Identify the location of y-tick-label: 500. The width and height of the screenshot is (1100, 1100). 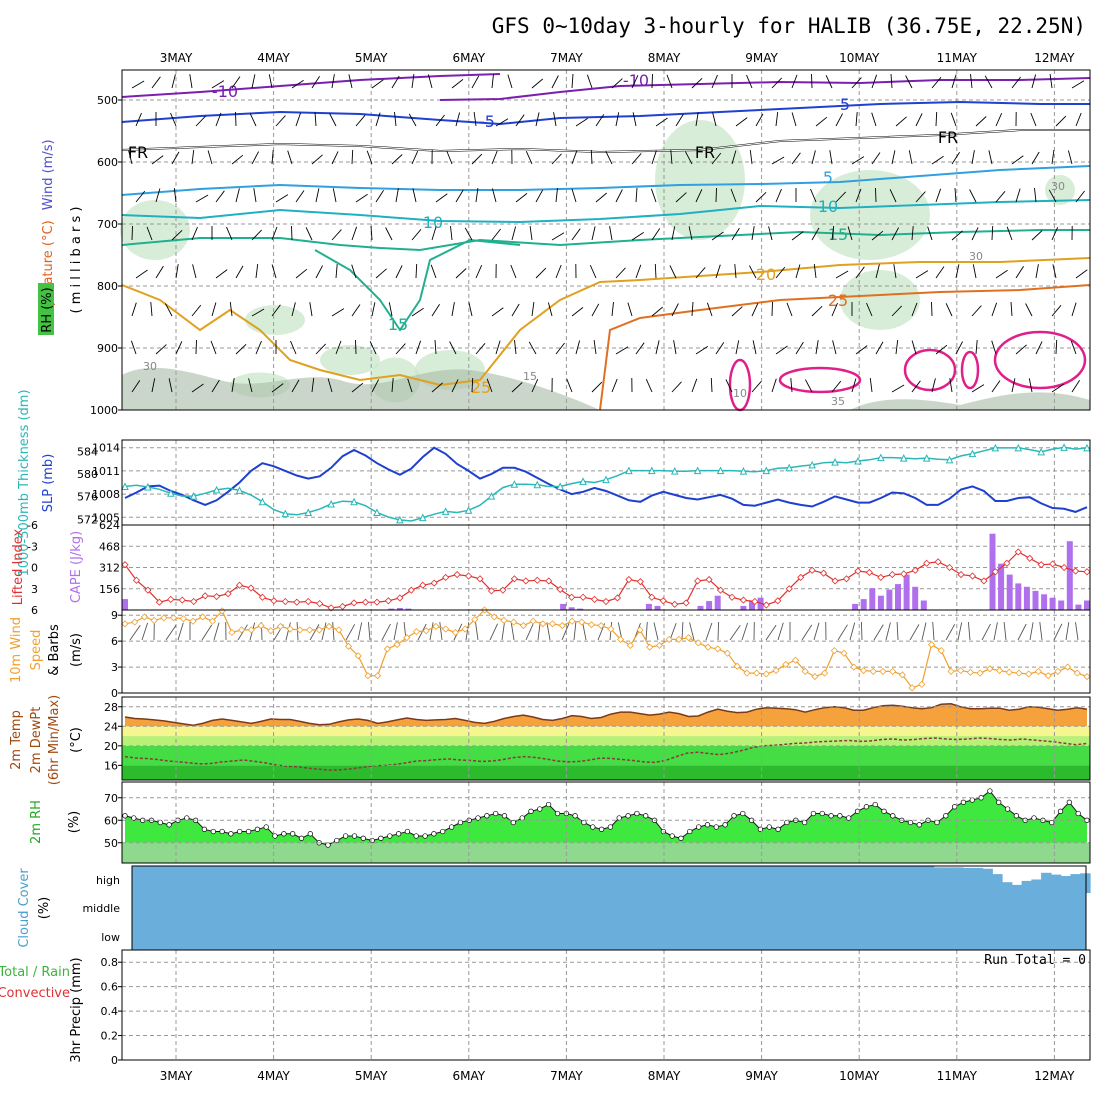
(107, 100).